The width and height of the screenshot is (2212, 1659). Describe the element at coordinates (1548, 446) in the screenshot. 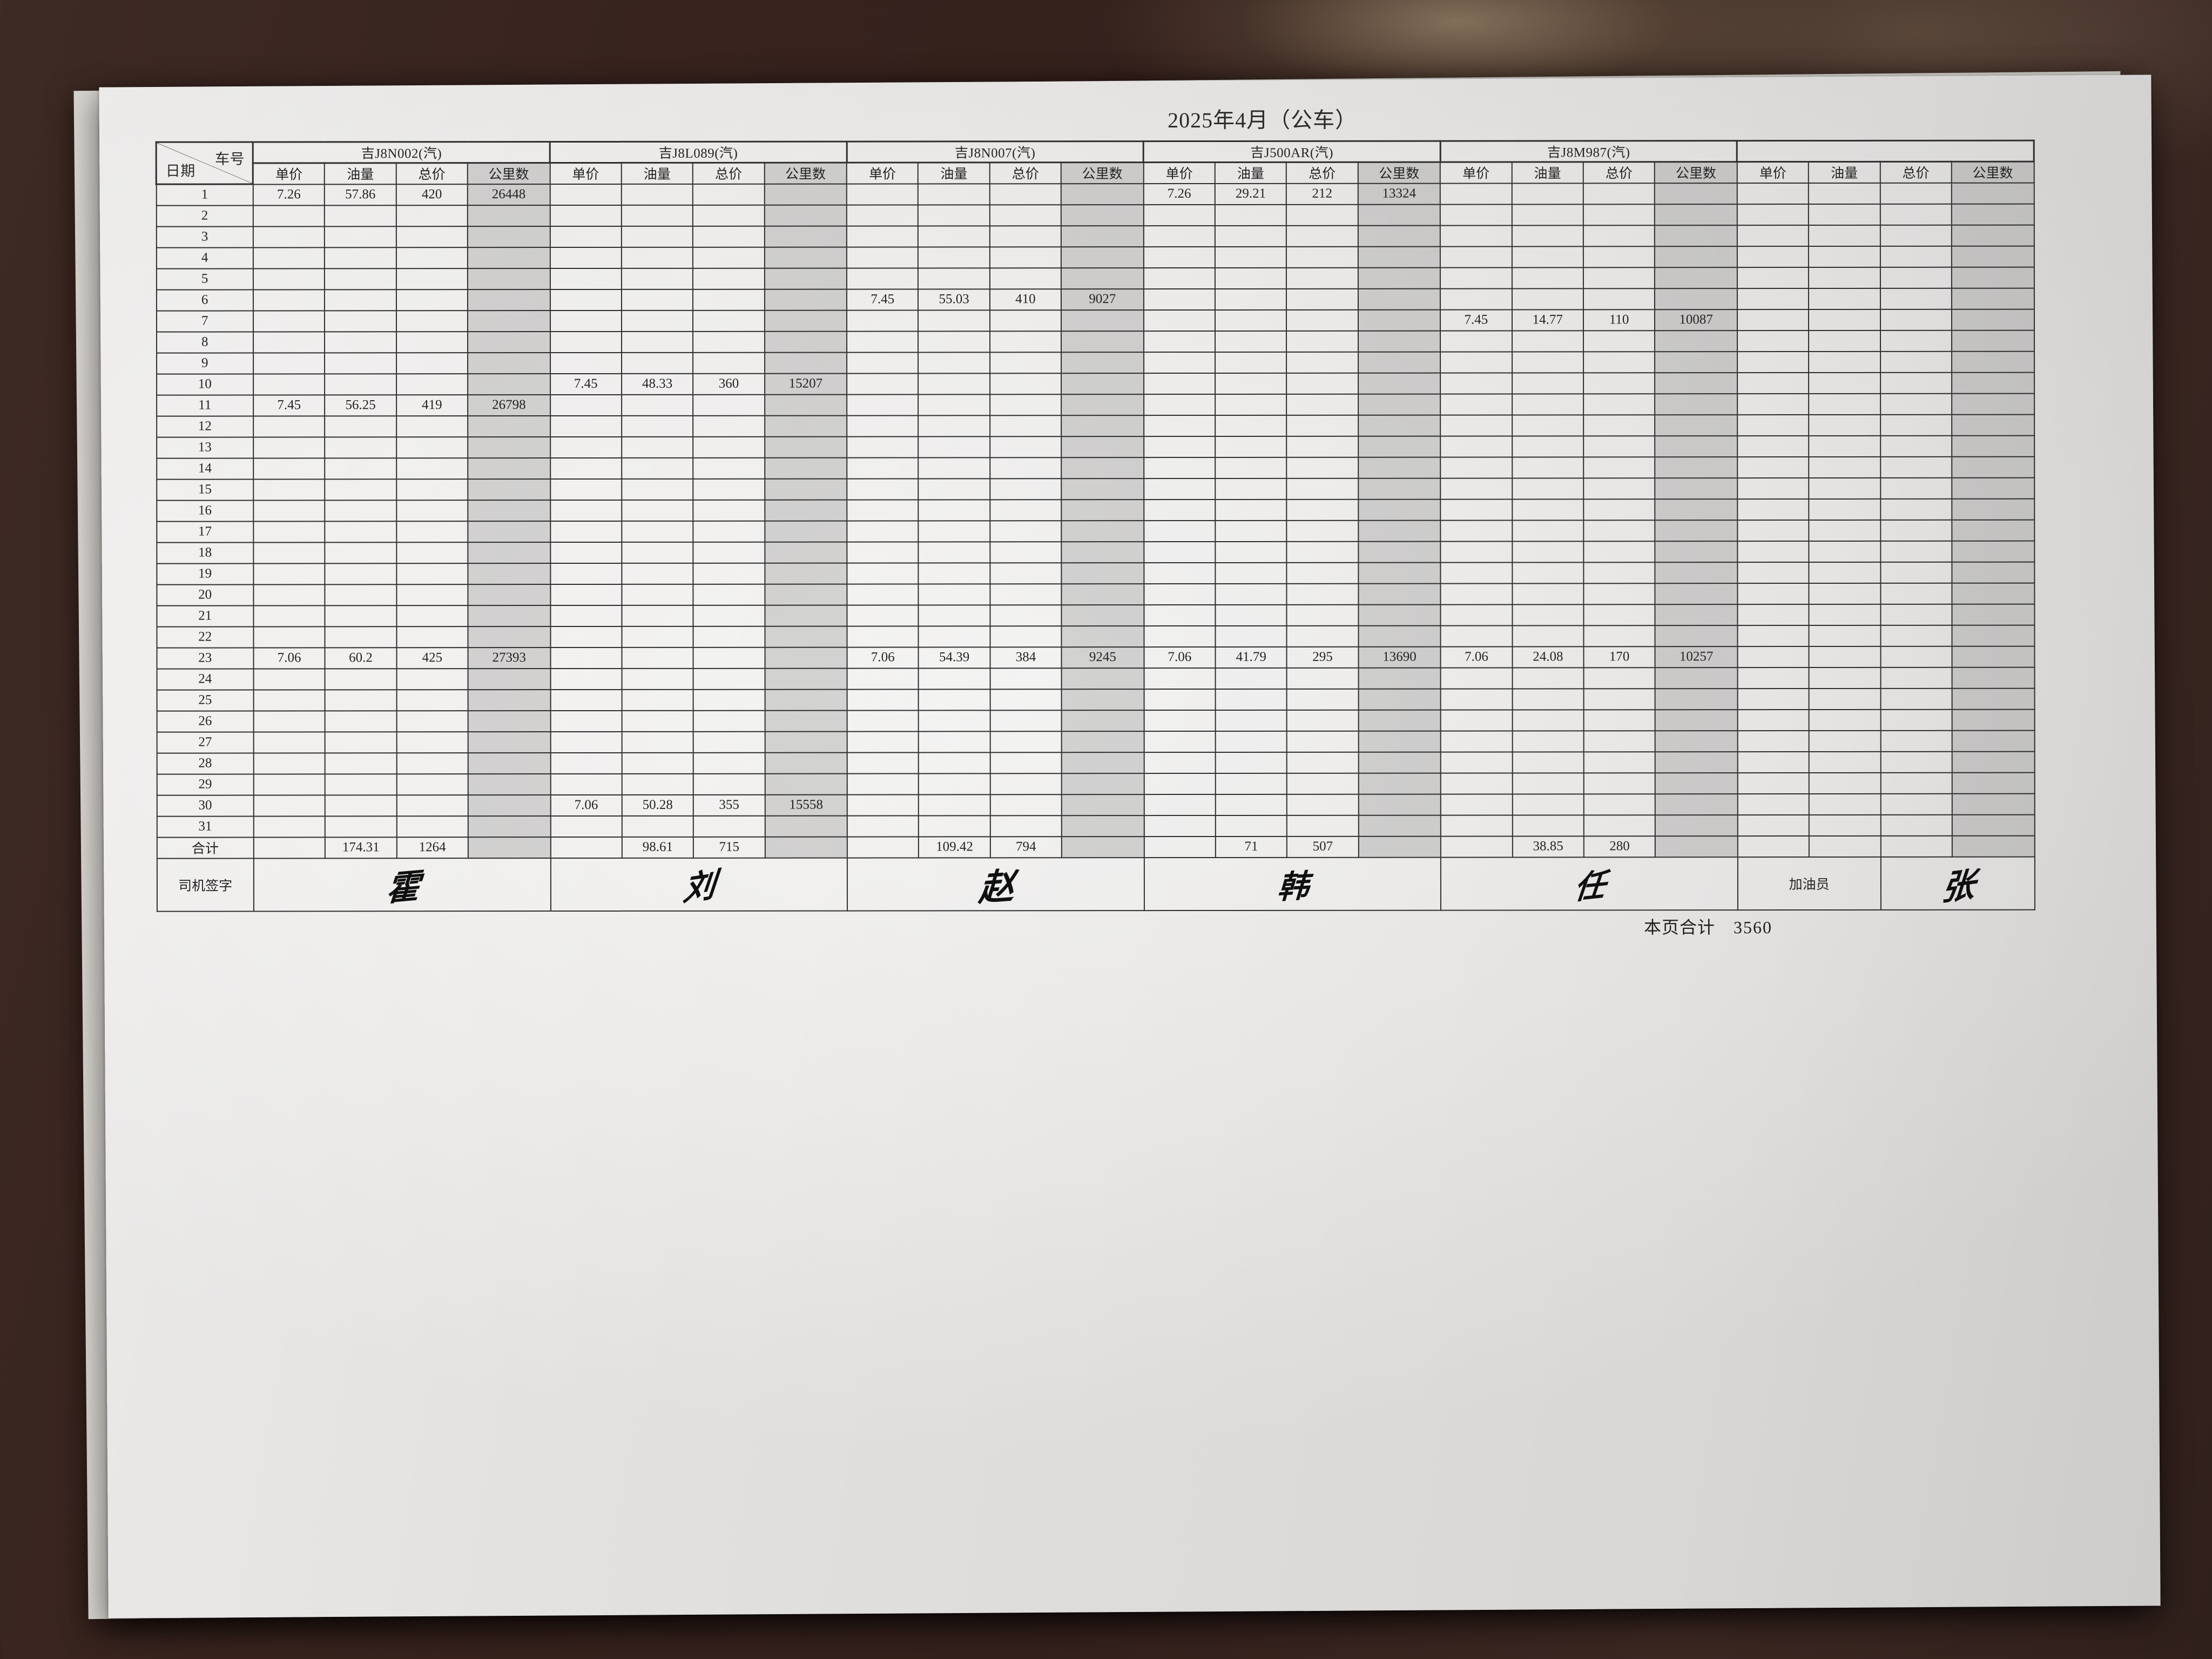

I see `cell-r13-v5-c2` at that location.